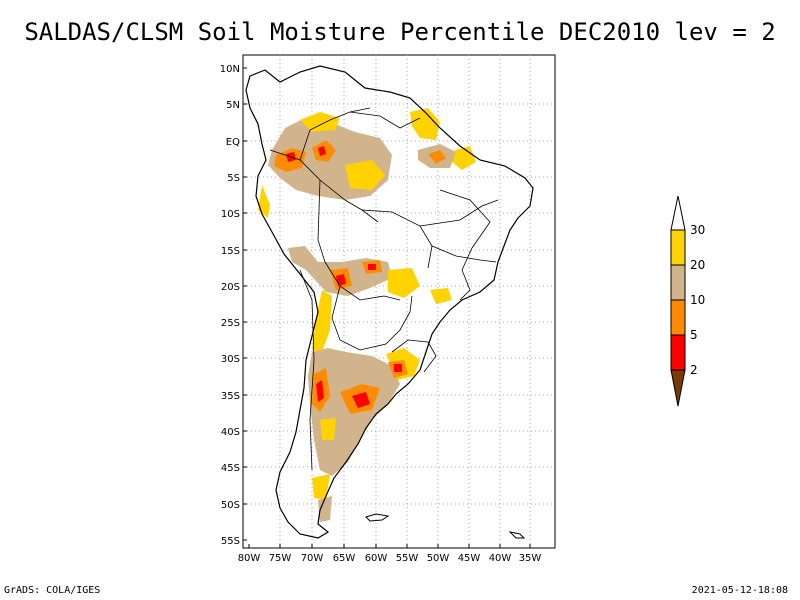 The width and height of the screenshot is (800, 600). Describe the element at coordinates (678, 213) in the screenshot. I see `colorbar-top-arrow` at that location.